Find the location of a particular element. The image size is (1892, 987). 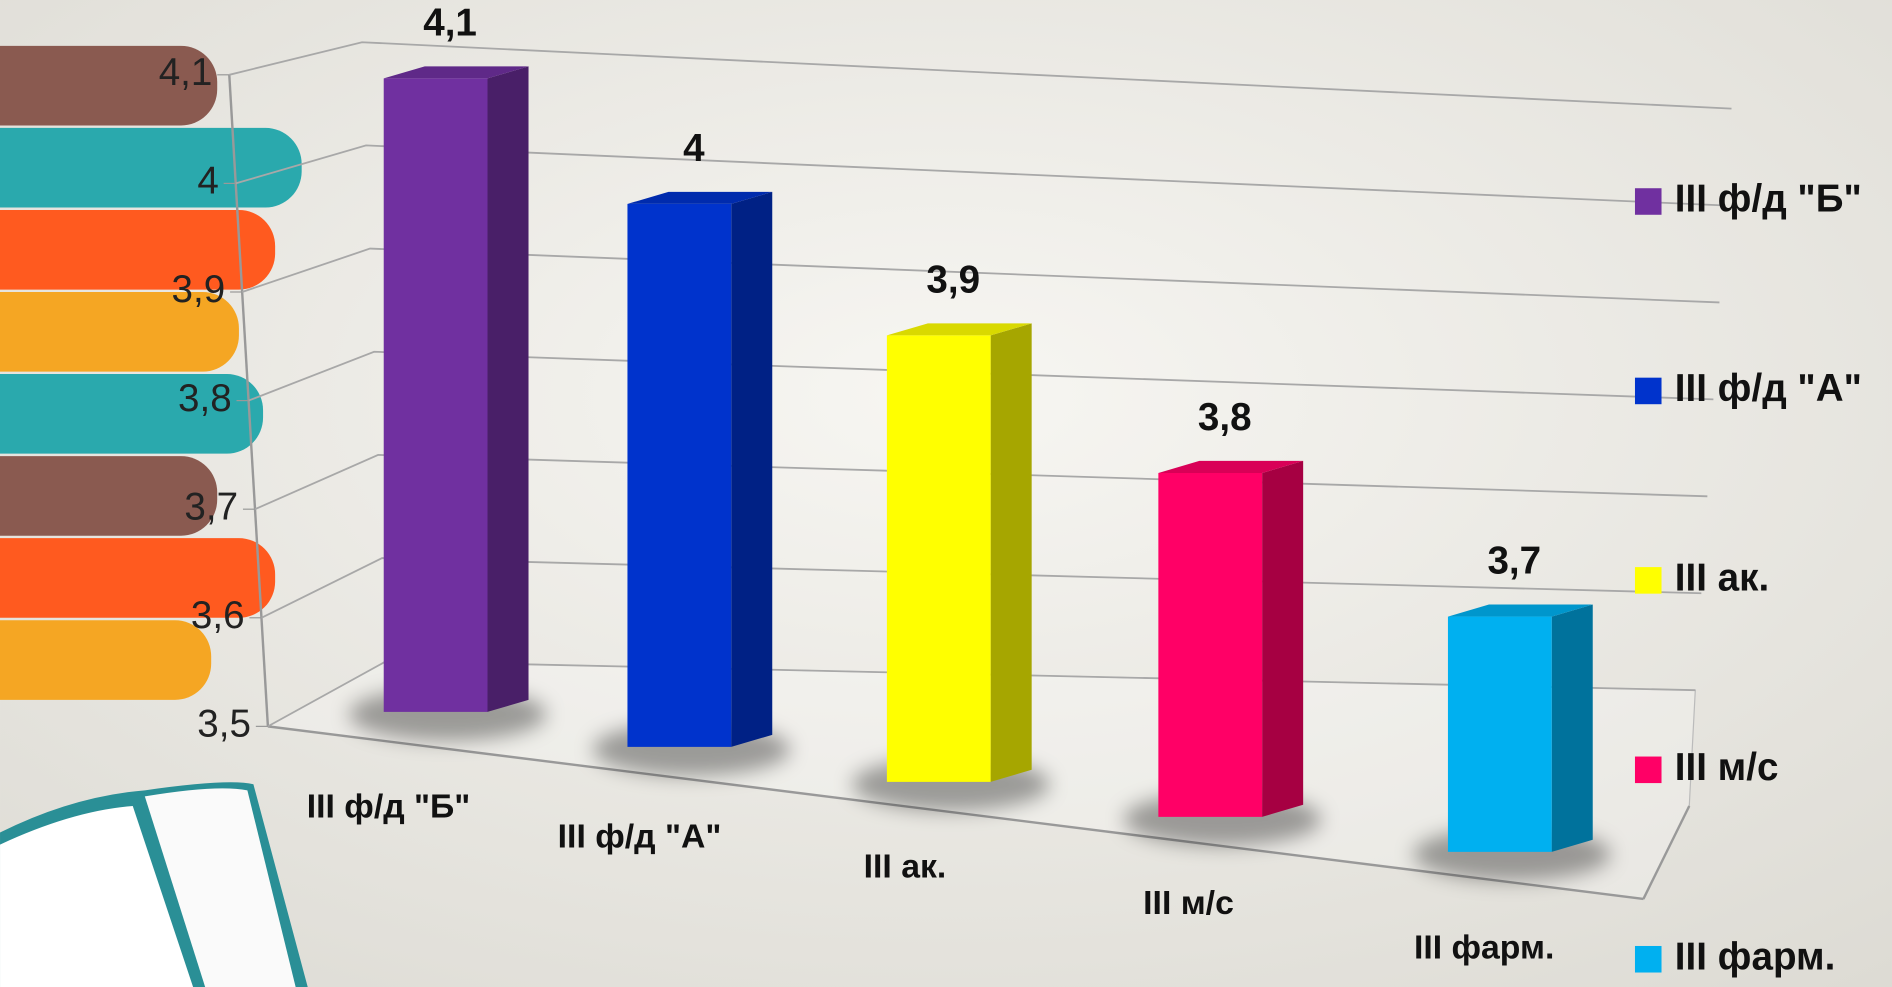

y-tick-label: 3,5 is located at coordinates (224, 724).